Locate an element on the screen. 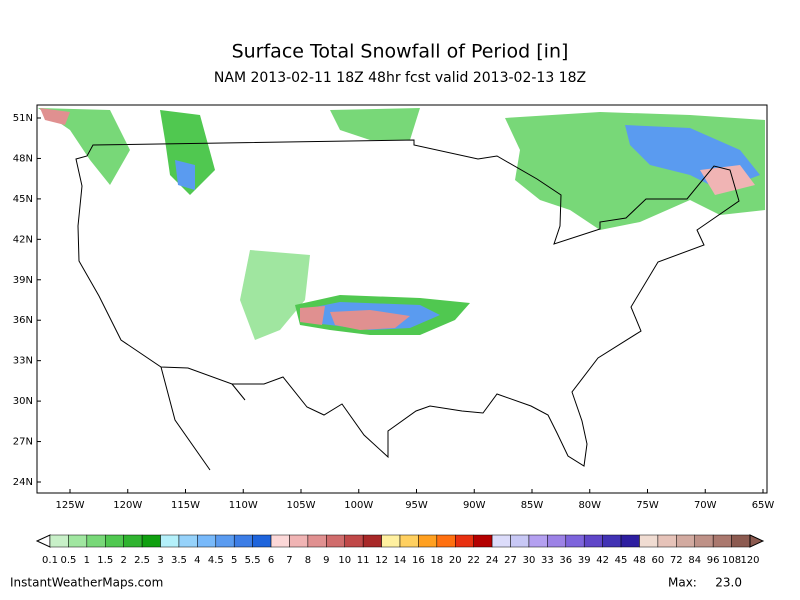  colorbar-label: 4 is located at coordinates (197, 560).